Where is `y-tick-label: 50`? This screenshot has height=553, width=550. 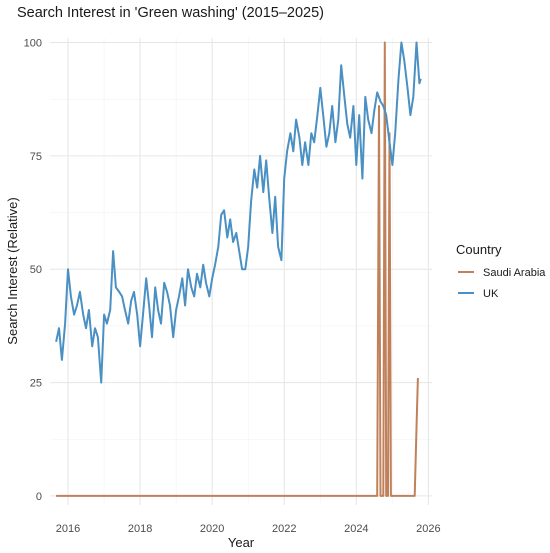
y-tick-label: 50 is located at coordinates (36, 270).